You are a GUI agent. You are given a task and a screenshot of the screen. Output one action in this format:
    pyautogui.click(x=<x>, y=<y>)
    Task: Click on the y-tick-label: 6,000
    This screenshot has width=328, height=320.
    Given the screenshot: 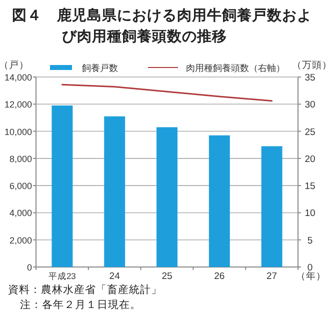 What is the action you would take?
    pyautogui.click(x=20, y=186)
    